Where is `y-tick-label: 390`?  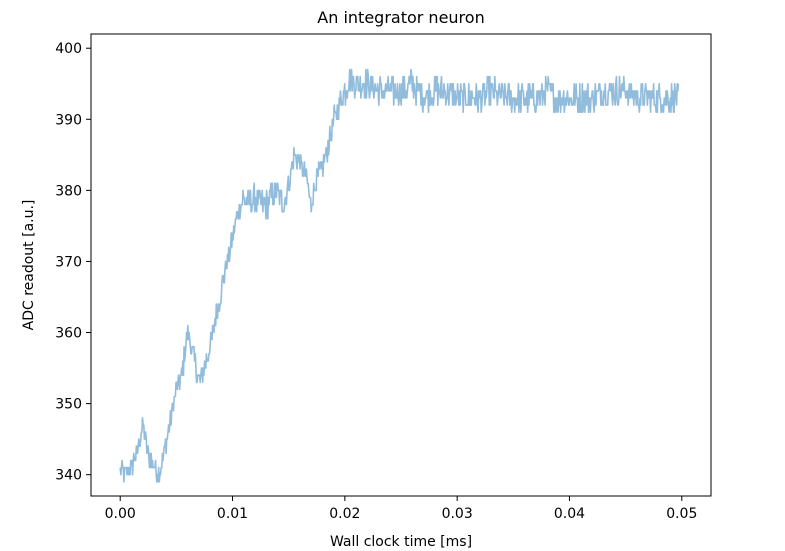
y-tick-label: 390 is located at coordinates (68, 120).